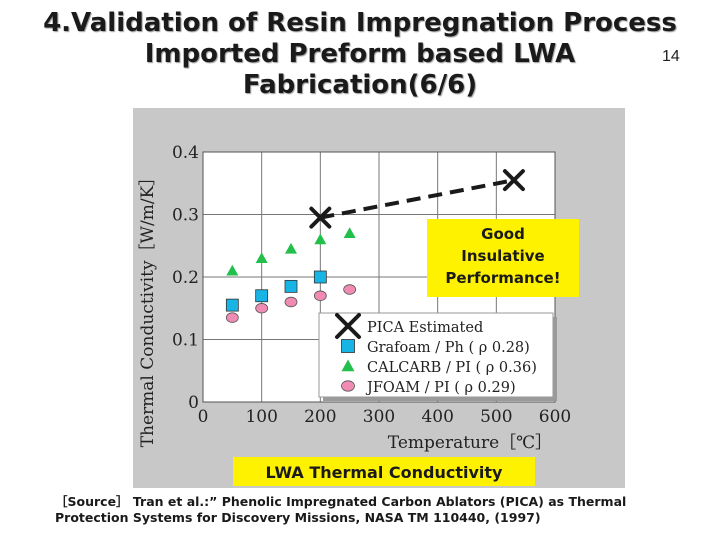  Describe the element at coordinates (360, 85) in the screenshot. I see `title-line-3: Fabrication(6/6)` at that location.